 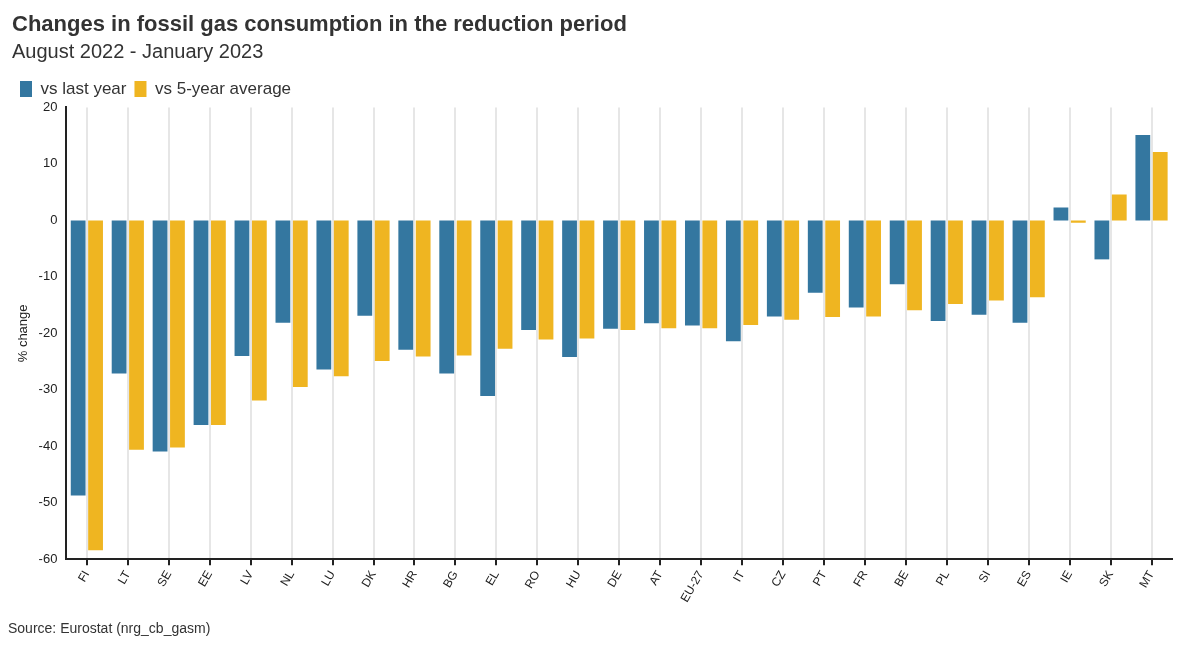 I want to click on x-tick-label: DE, so click(x=614, y=579).